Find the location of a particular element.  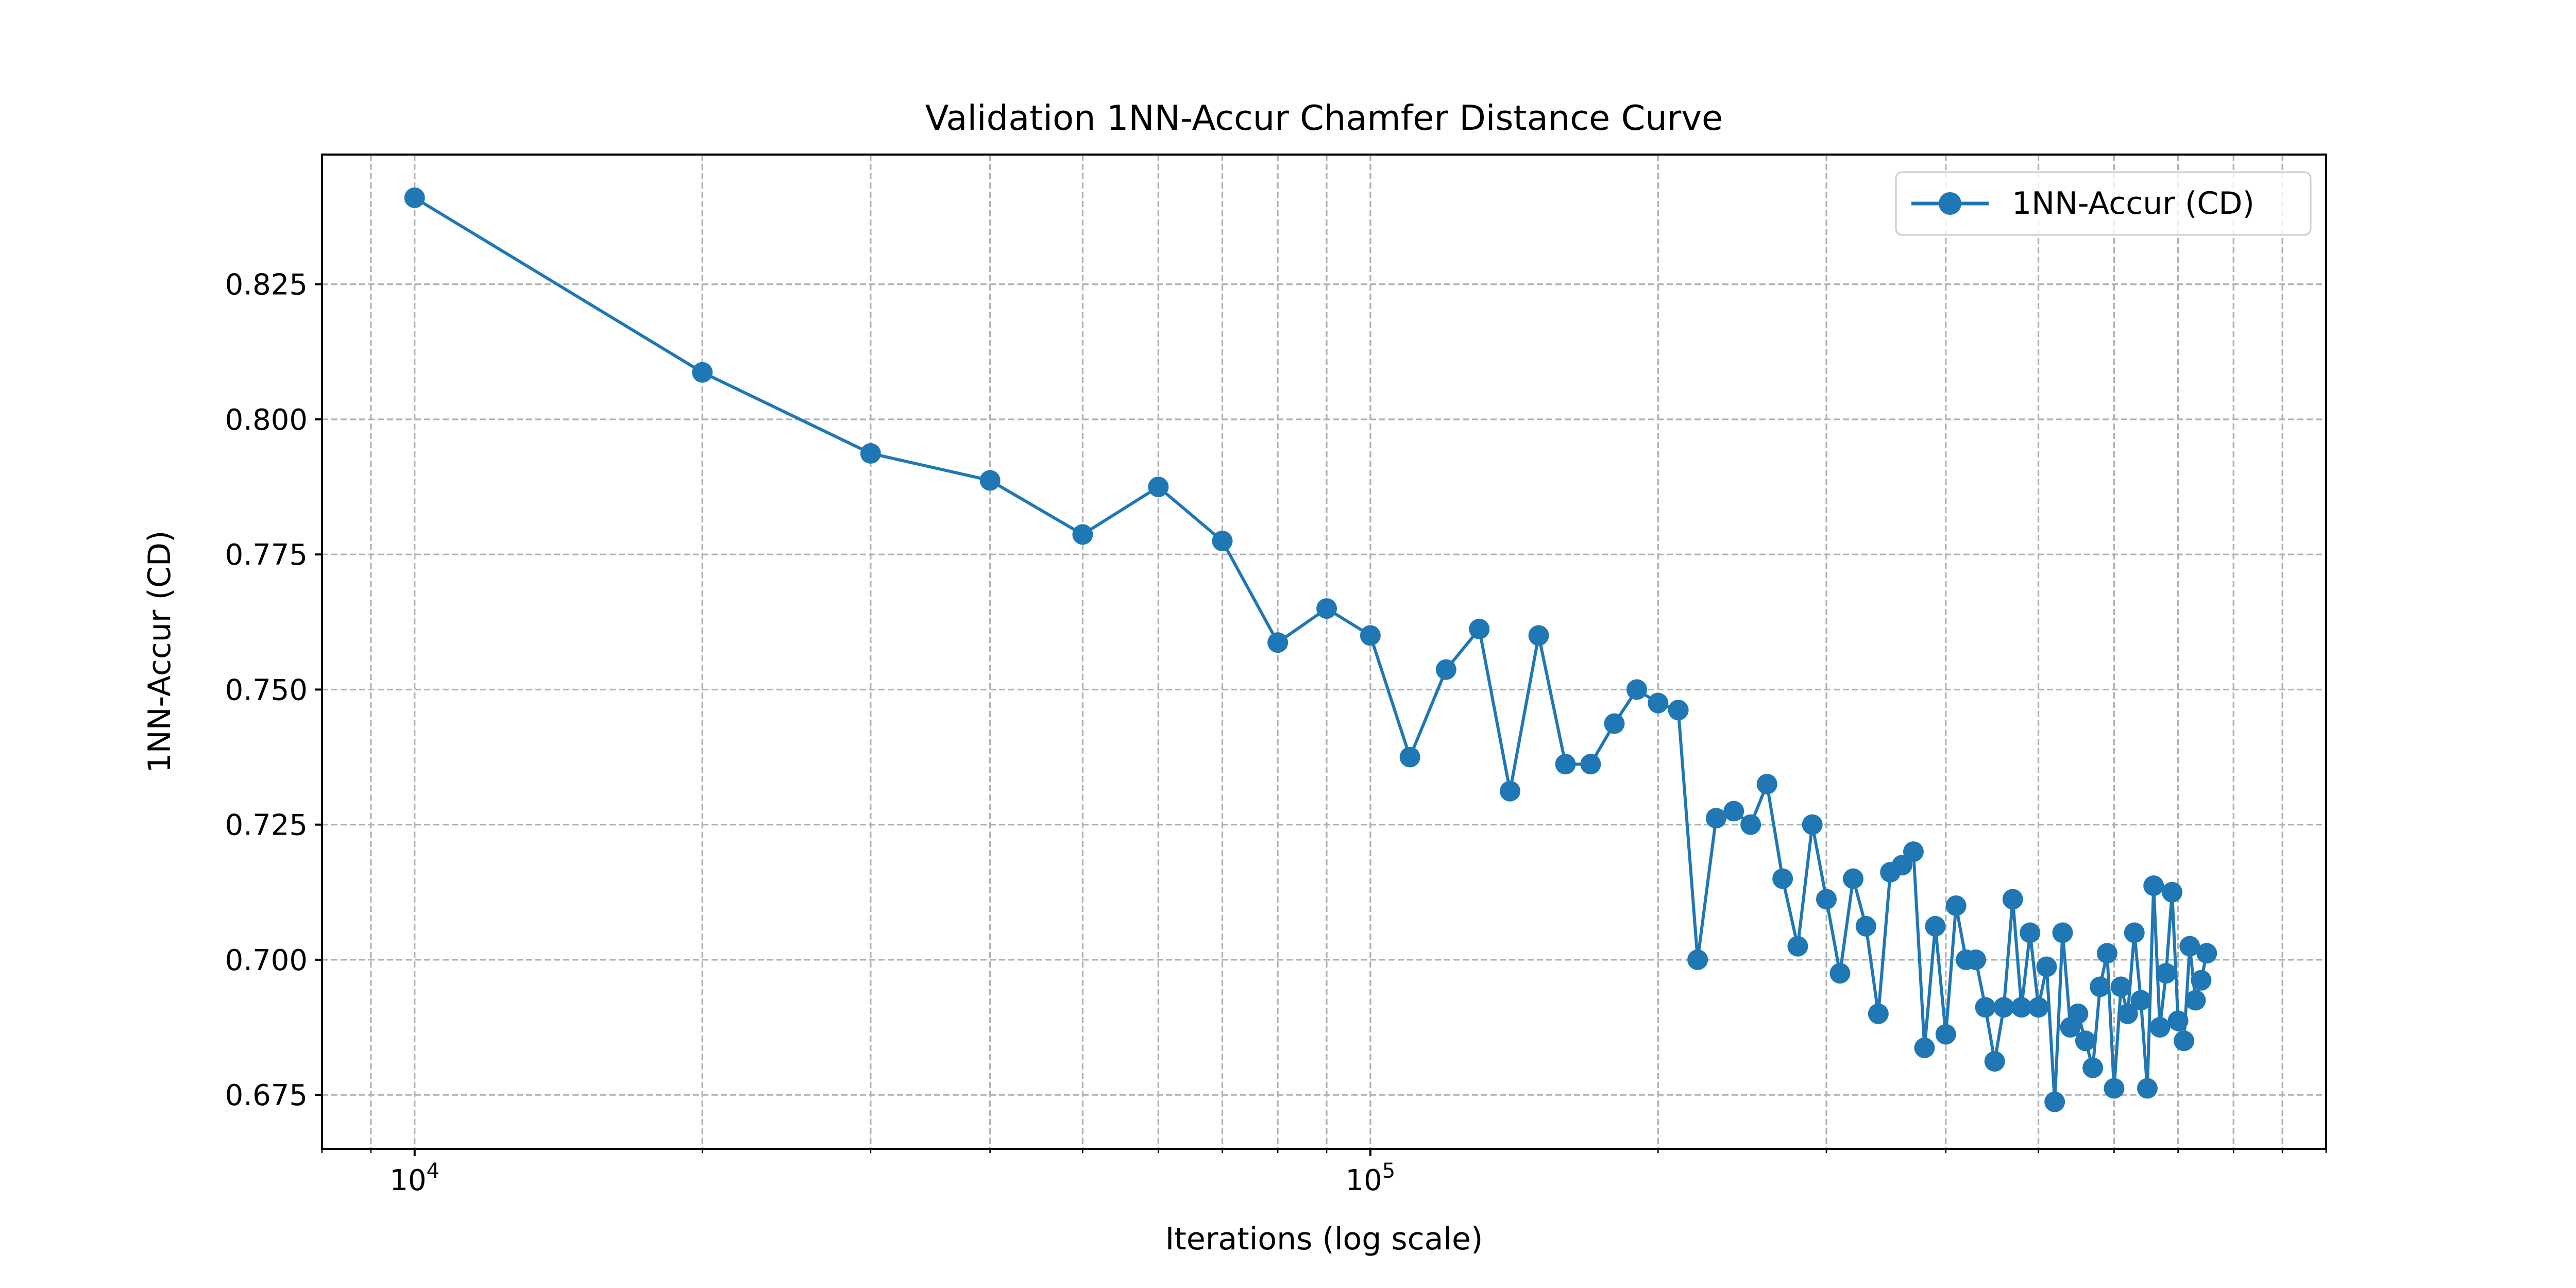

x-tick-label: 10⁴ is located at coordinates (414, 1178).